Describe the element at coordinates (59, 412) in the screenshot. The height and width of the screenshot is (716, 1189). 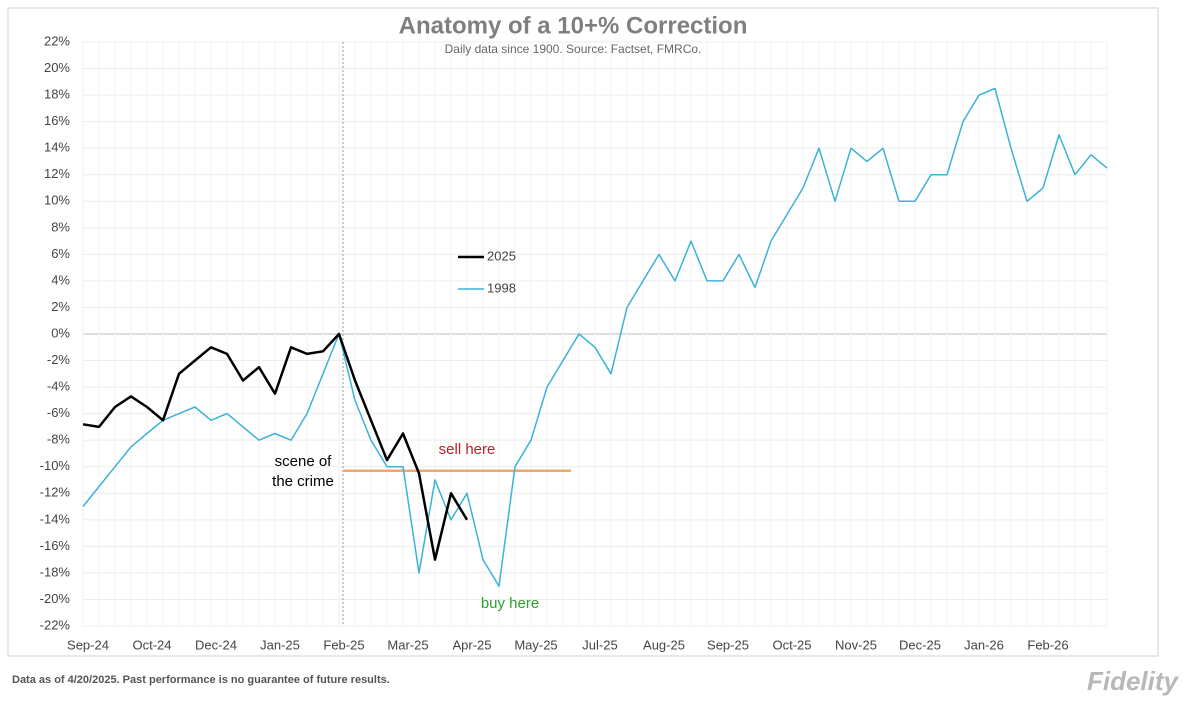
I see `y-tick-label: -6%` at that location.